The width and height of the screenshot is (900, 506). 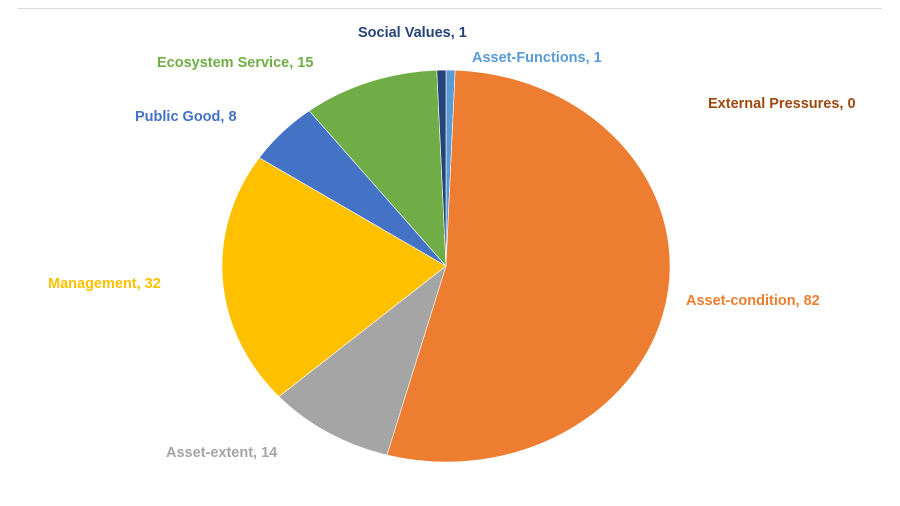 I want to click on data-label-ecosystem-service: Ecosystem Service, 15, so click(x=235, y=63).